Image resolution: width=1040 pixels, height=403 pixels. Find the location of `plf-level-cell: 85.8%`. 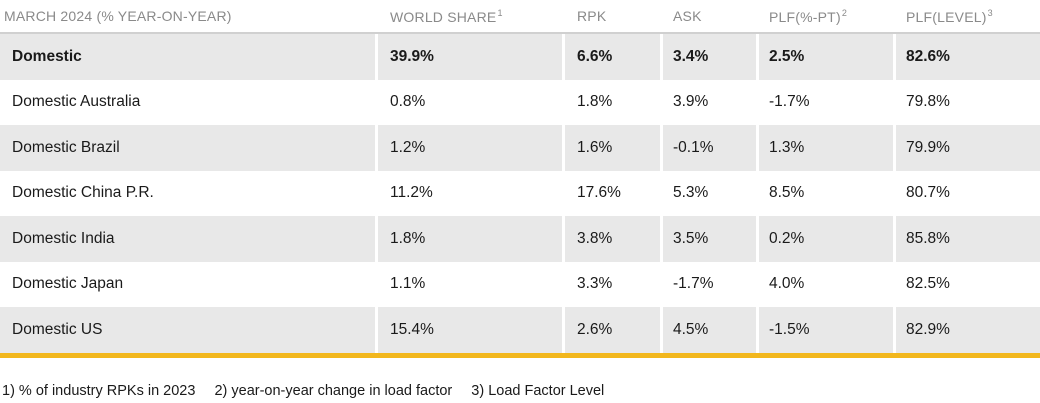

plf-level-cell: 85.8% is located at coordinates (966, 239).